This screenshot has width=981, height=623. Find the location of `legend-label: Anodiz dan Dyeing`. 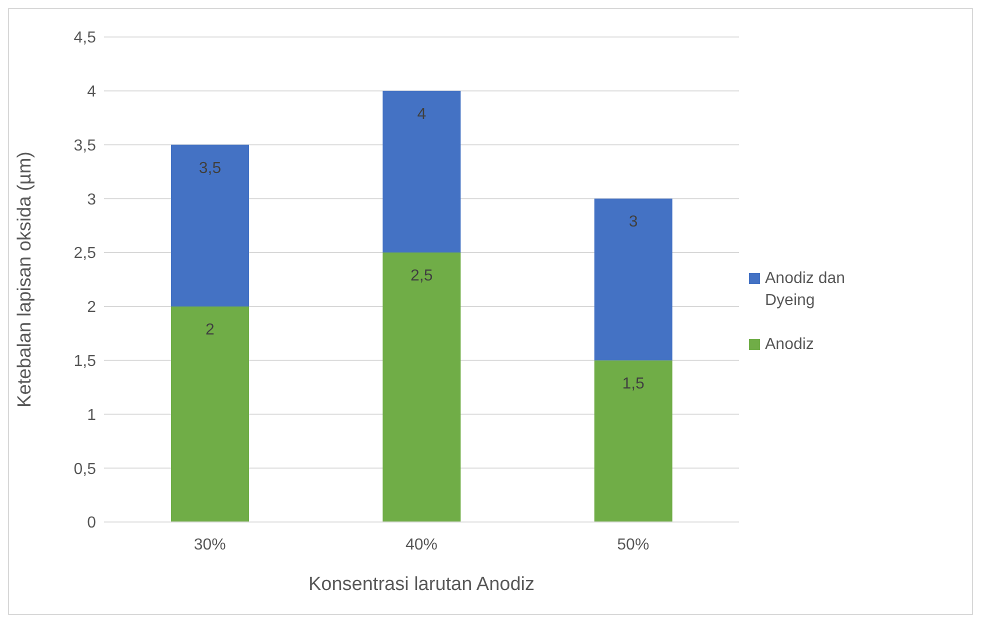

legend-label: Anodiz dan Dyeing is located at coordinates (805, 289).